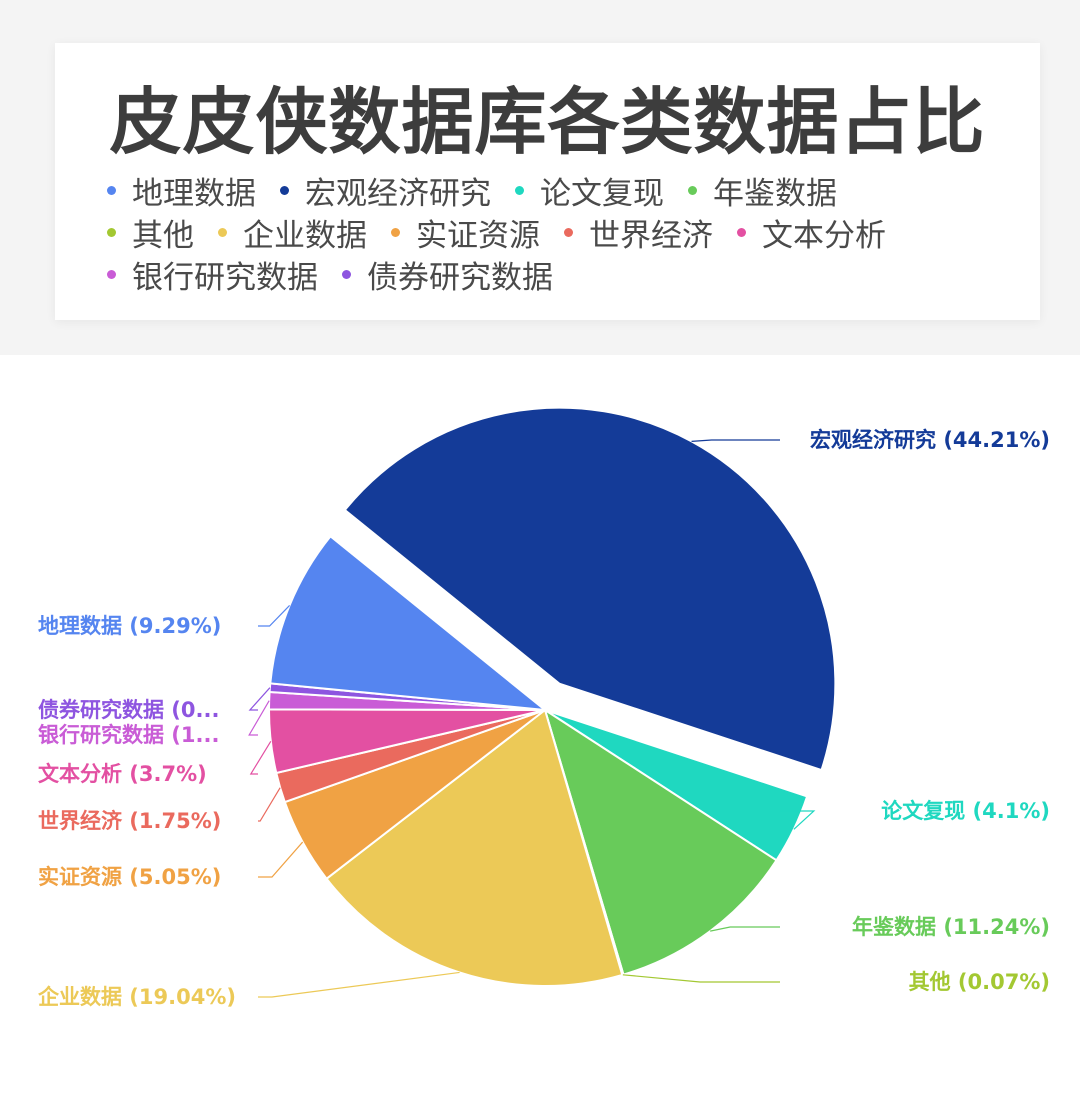 The image size is (1080, 1104). What do you see at coordinates (129, 821) in the screenshot?
I see `slice-label: 世界经济 (1.75%)` at bounding box center [129, 821].